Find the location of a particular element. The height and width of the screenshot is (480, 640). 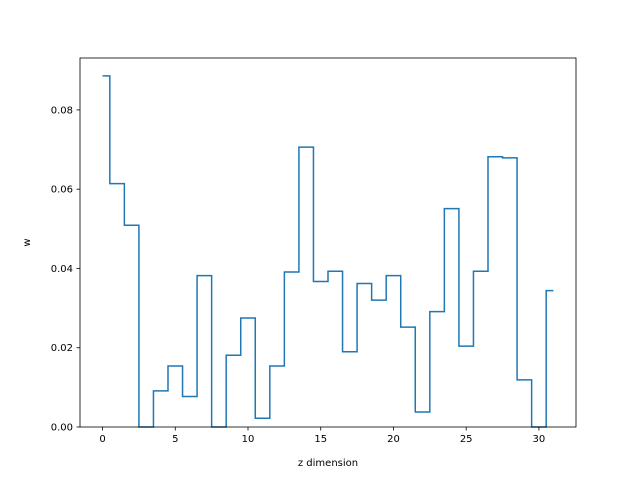

y-tick-label: 0.08 is located at coordinates (62, 110).